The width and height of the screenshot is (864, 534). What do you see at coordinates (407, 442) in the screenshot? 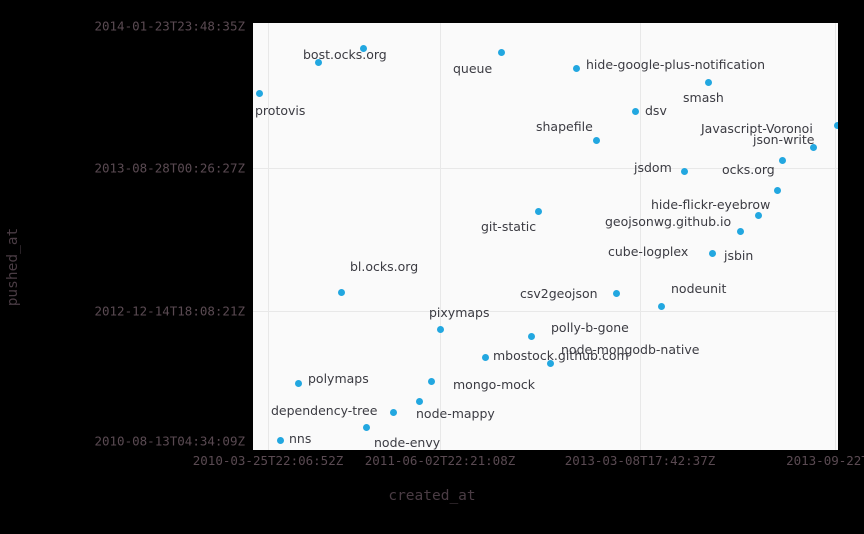
I see `scatter-point-label: node-envy` at bounding box center [407, 442].